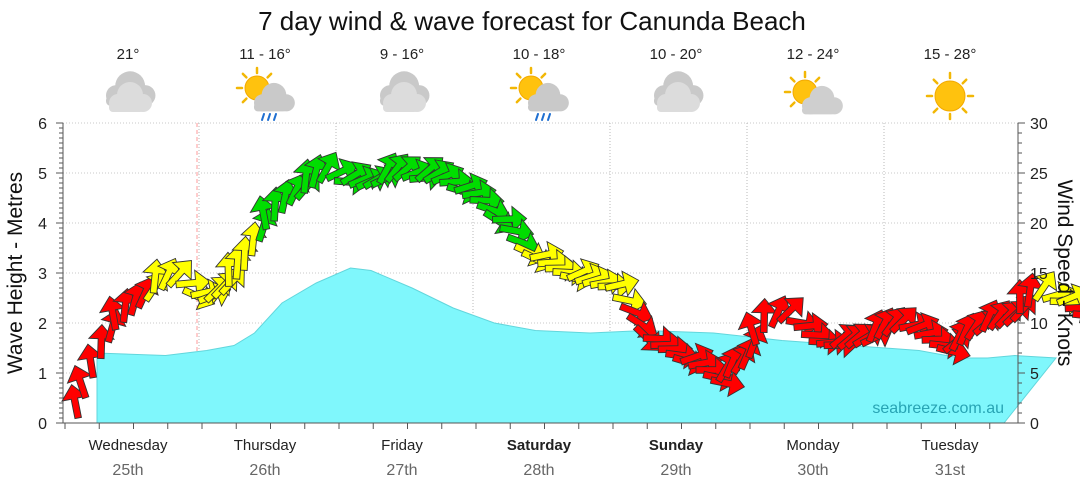 The width and height of the screenshot is (1080, 490). I want to click on day-name-label: Saturday, so click(539, 445).